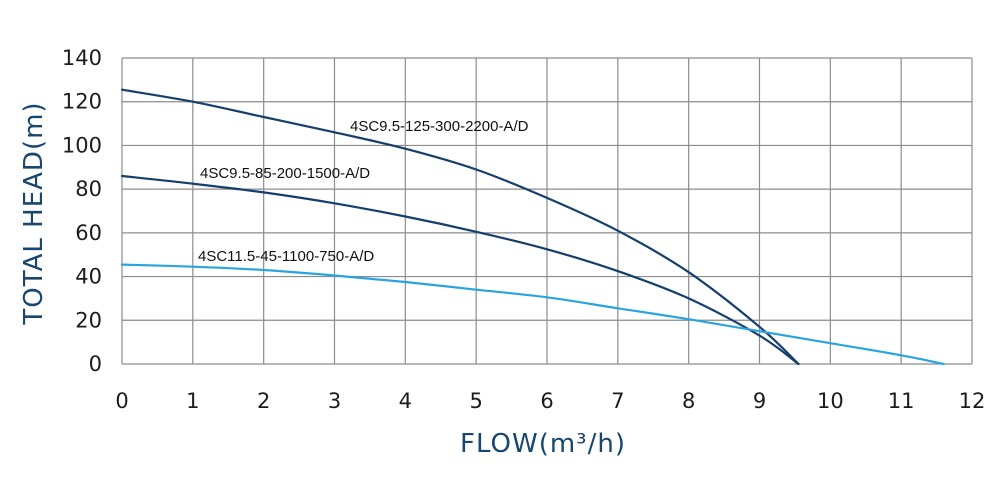  I want to click on y-tick-label: 120, so click(82, 102).